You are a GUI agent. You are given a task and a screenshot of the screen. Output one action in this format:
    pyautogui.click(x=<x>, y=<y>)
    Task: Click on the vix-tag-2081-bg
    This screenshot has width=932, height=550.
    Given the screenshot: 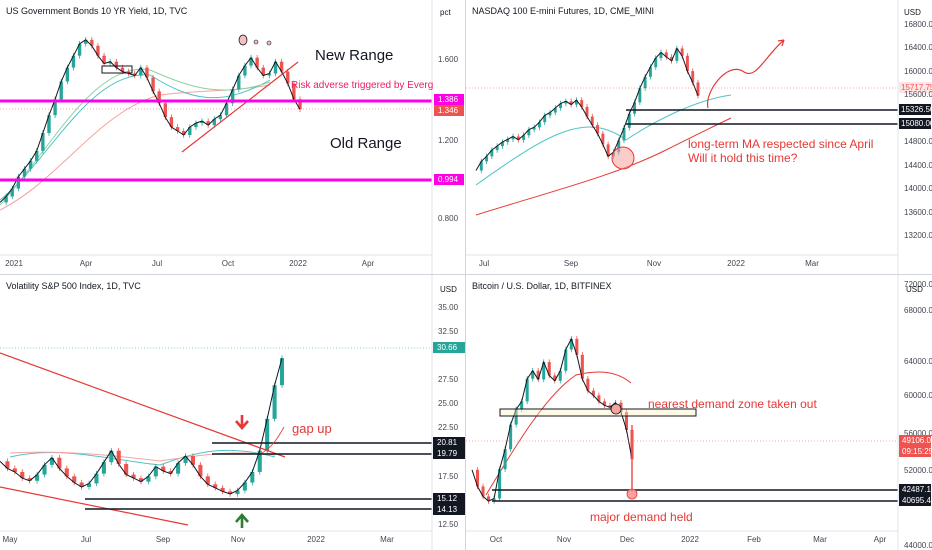 What is the action you would take?
    pyautogui.click(x=449, y=442)
    